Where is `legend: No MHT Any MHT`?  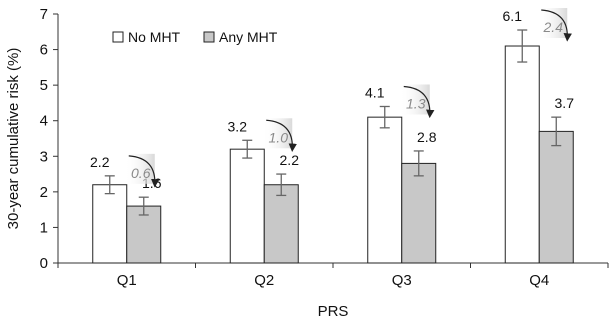
legend: No MHT Any MHT is located at coordinates (195, 37).